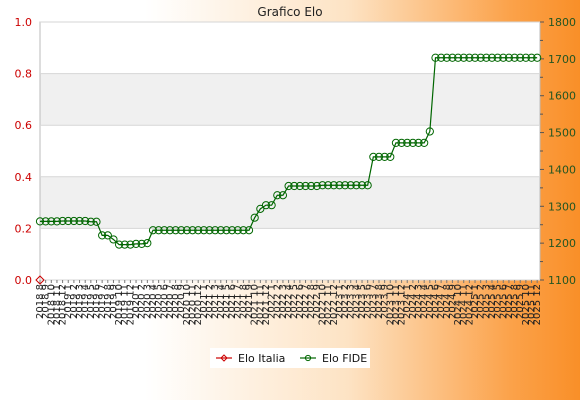 This screenshot has height=400, width=580. Describe the element at coordinates (515, 301) in the screenshot. I see `x-tick-label: 2025 8` at that location.